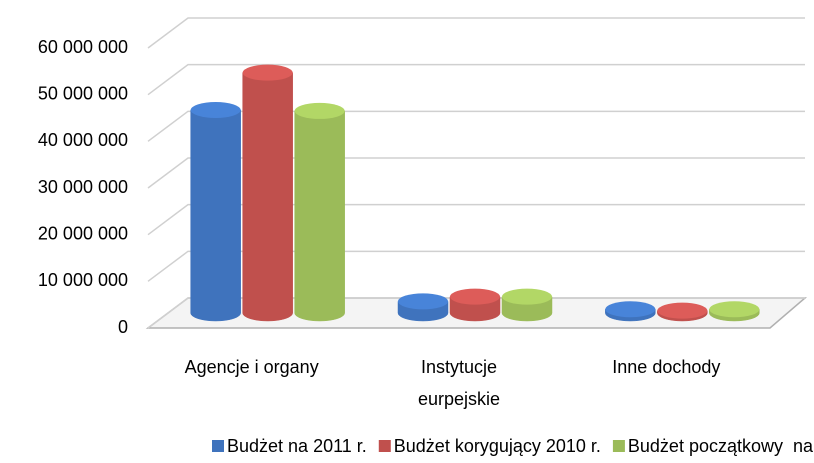 The height and width of the screenshot is (463, 814). What do you see at coordinates (297, 446) in the screenshot?
I see `legend-label: Budżet na 2011 r.` at bounding box center [297, 446].